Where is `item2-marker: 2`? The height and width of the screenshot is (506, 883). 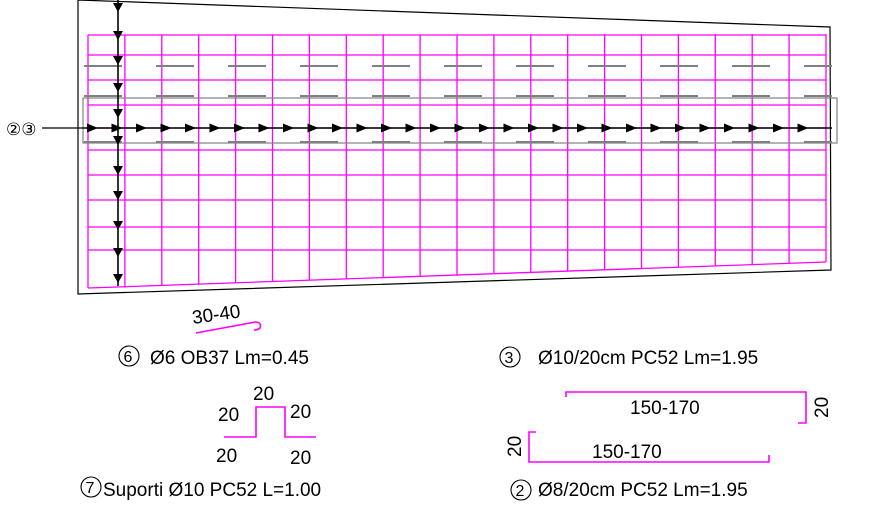
item2-marker: 2 is located at coordinates (521, 490).